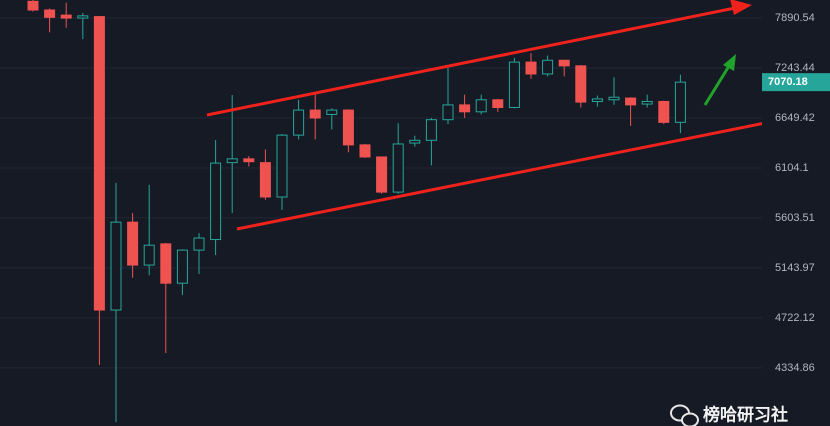 This screenshot has height=426, width=830. I want to click on y-tick-label: 6649.42, so click(795, 118).